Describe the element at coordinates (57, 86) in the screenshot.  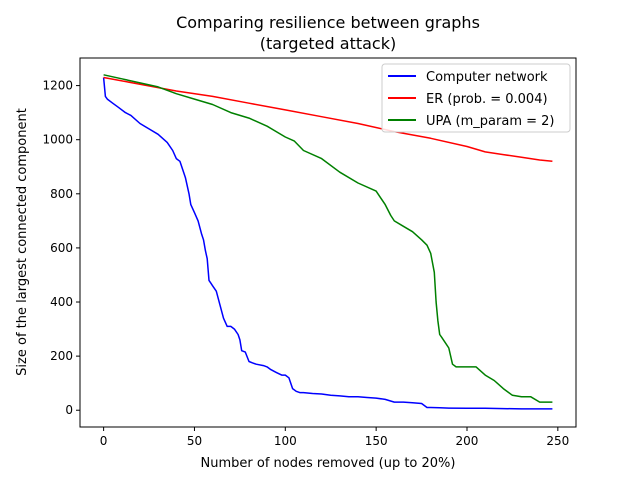
I see `y-tick-label: 1200` at that location.